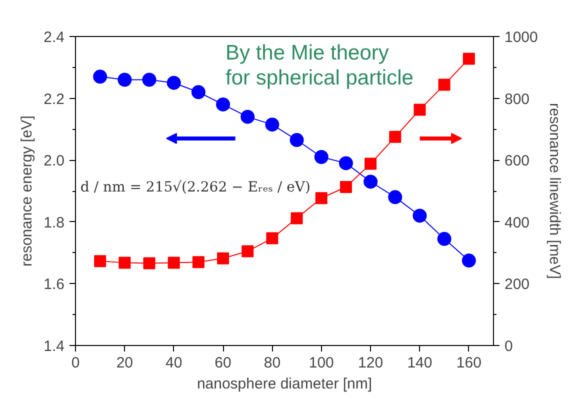 Image resolution: width=573 pixels, height=405 pixels. Describe the element at coordinates (54, 346) in the screenshot. I see `y-tick-label: 1.4` at that location.